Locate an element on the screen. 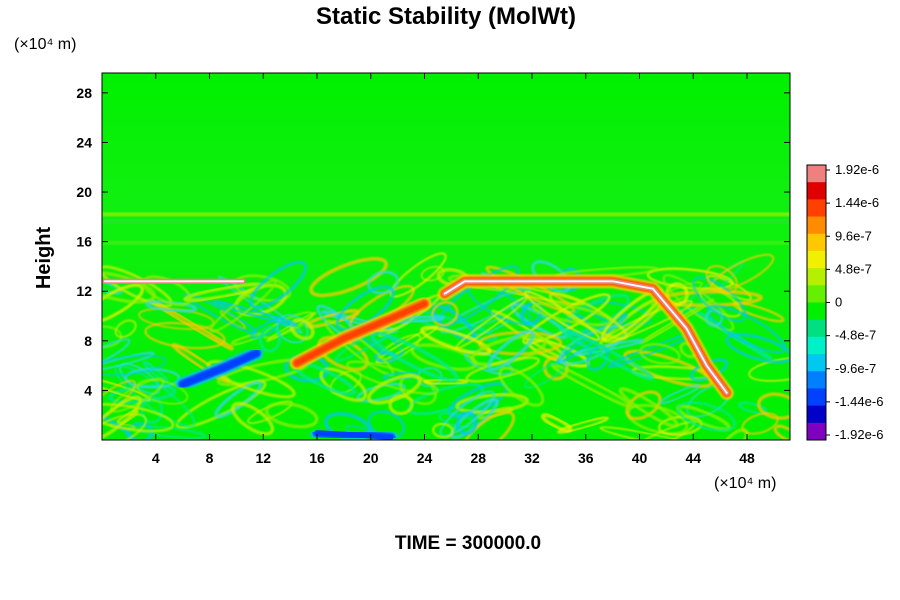 The height and width of the screenshot is (600, 900). colorbar-label: -4.8e-7 is located at coordinates (855, 335).